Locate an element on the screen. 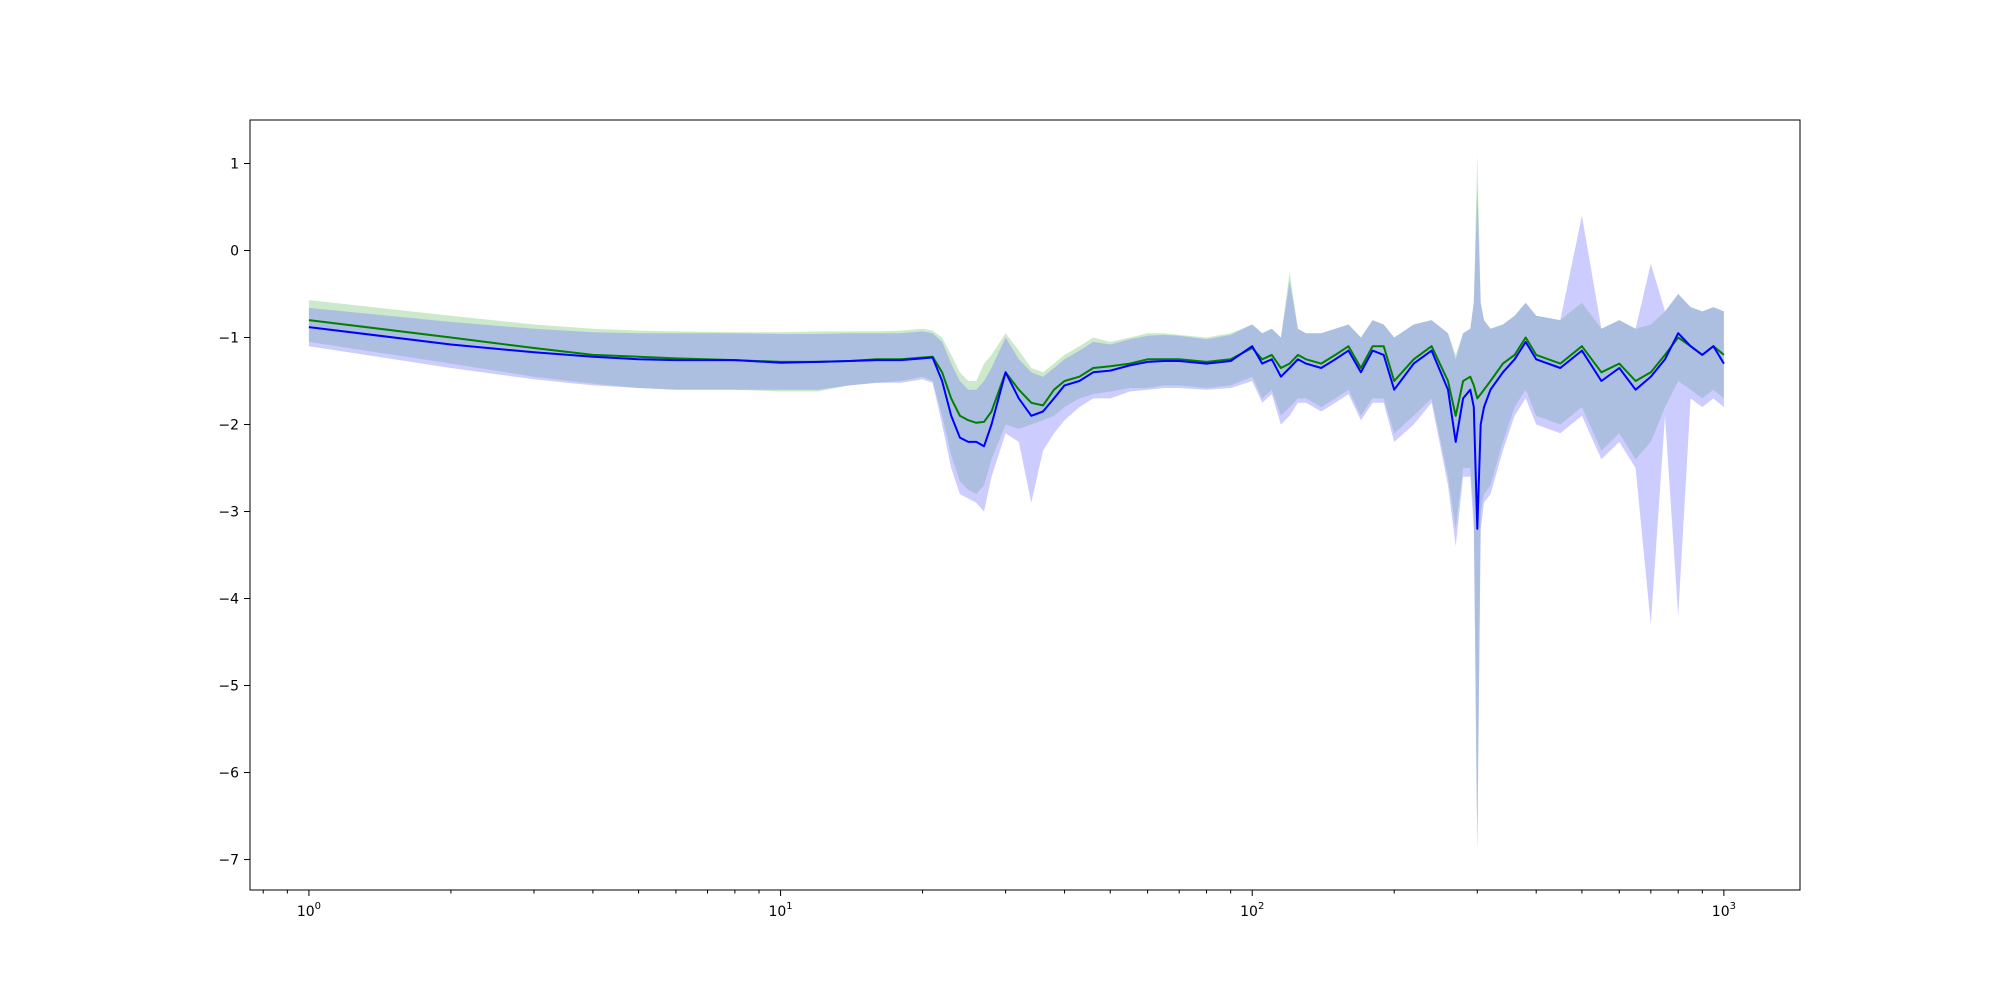  y-tick-label: −3 is located at coordinates (228, 513).